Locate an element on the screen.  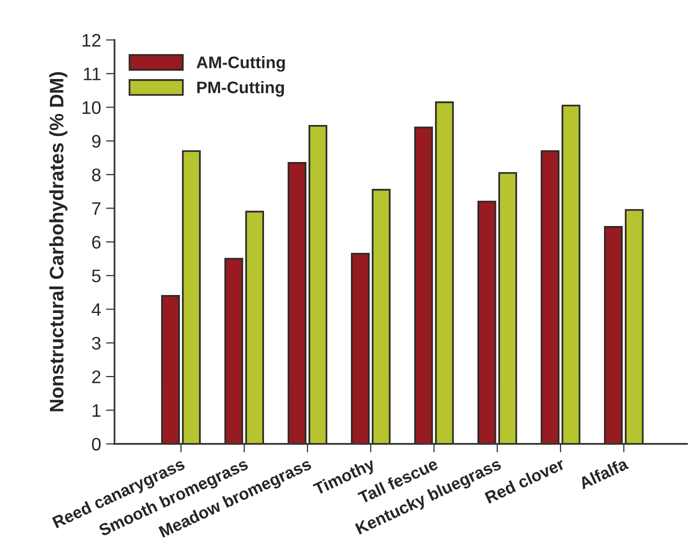
y-tick-label: 10 is located at coordinates (91, 107).